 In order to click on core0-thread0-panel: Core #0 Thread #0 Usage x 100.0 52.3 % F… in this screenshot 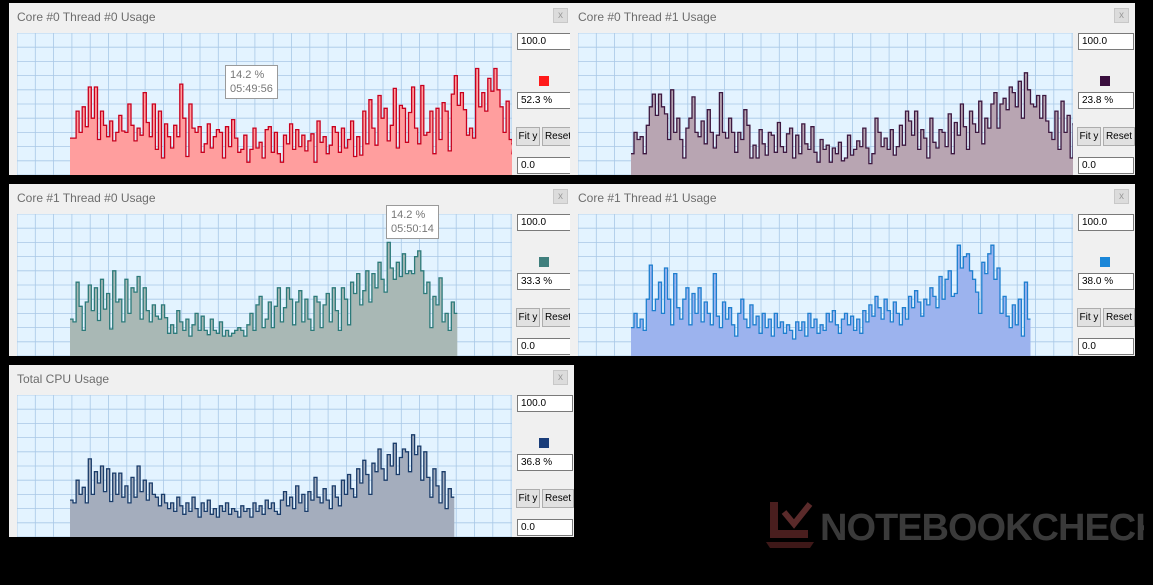, I will do `click(291, 89)`.